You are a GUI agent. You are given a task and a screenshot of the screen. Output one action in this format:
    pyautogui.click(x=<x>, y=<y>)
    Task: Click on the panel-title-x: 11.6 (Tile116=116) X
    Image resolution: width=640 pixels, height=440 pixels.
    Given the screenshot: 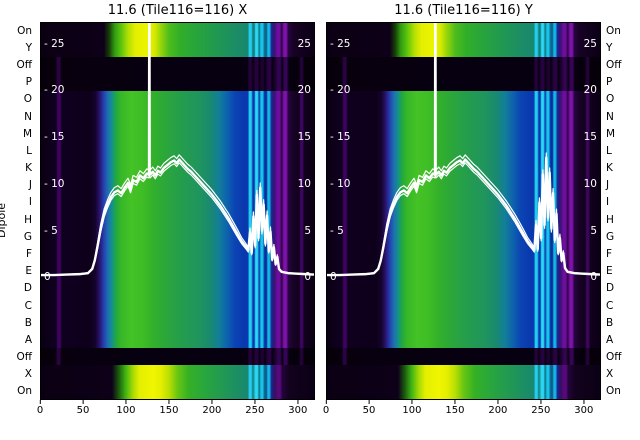 What is the action you would take?
    pyautogui.click(x=177, y=10)
    